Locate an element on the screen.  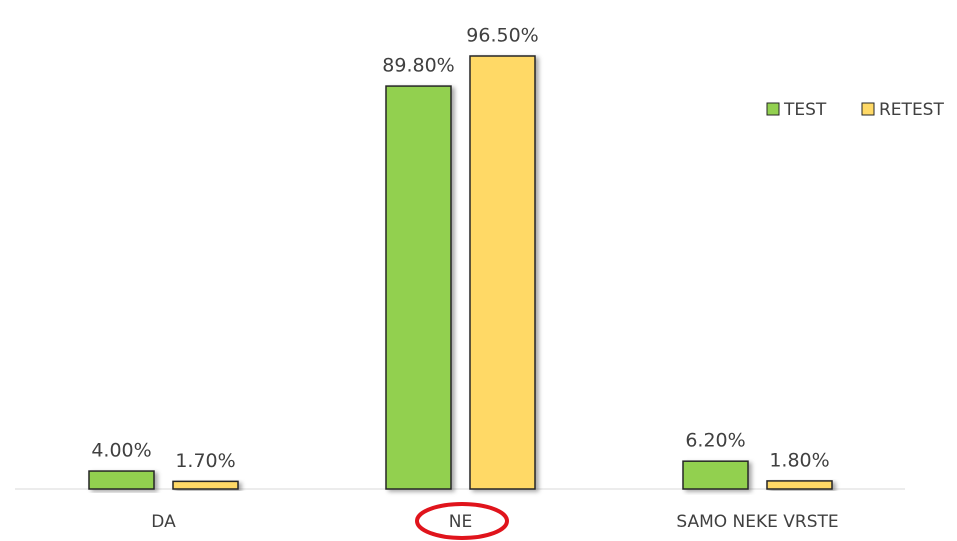
legend-label: RETEST is located at coordinates (911, 110).